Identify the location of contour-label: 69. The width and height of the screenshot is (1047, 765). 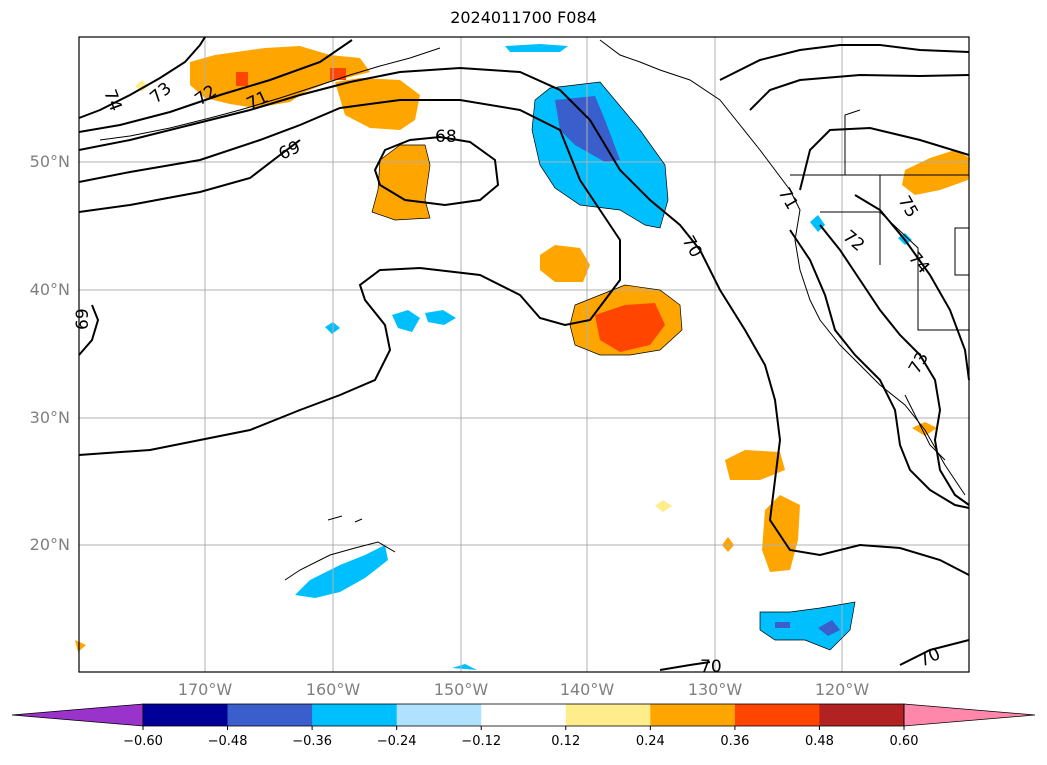
(83, 319).